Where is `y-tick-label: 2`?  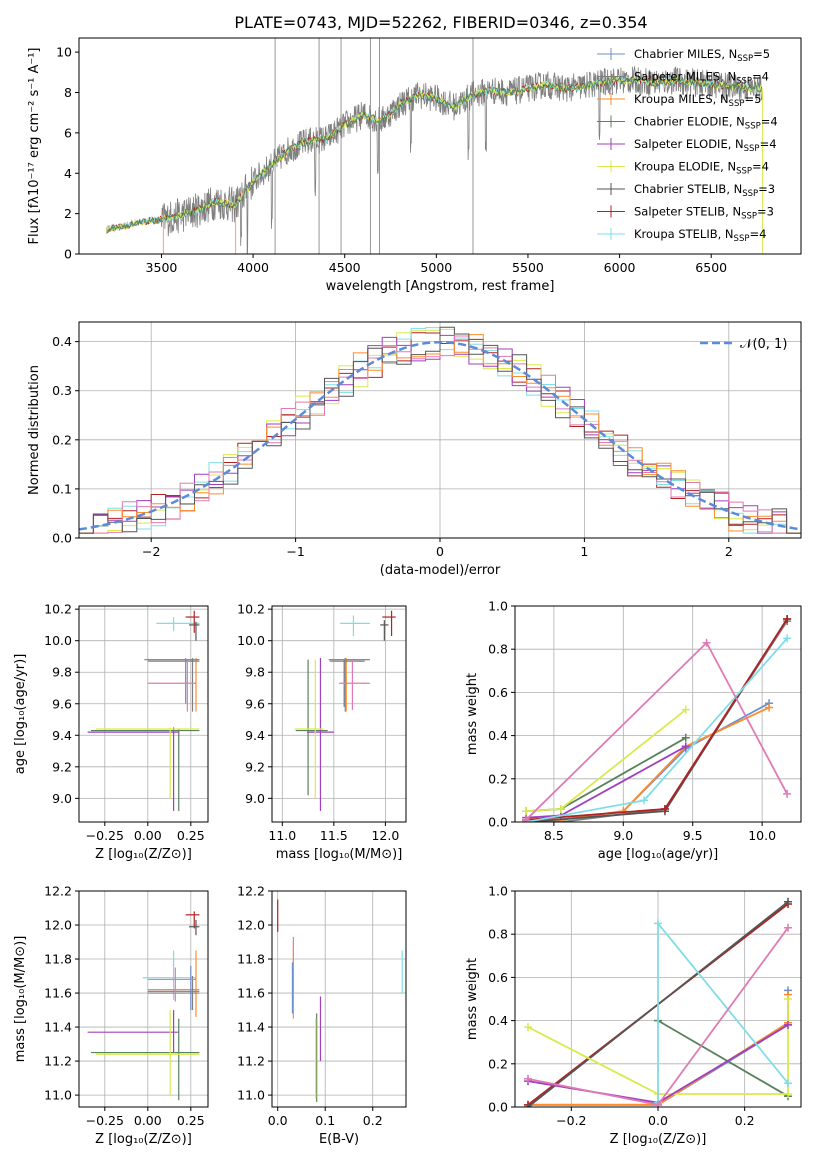 y-tick-label: 2 is located at coordinates (68, 213).